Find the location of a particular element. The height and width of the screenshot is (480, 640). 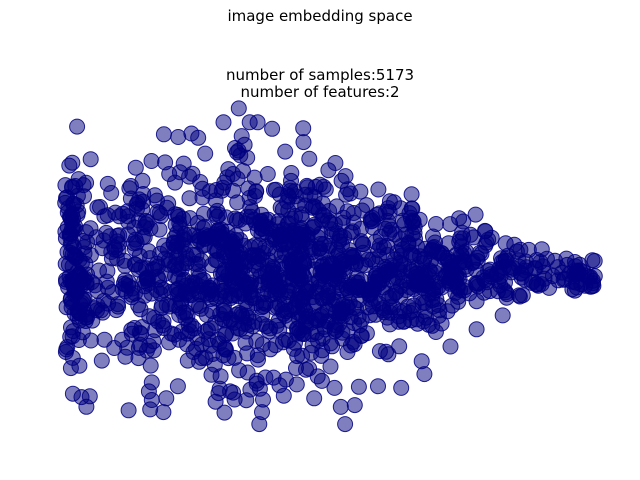

figure-suptitle: image embedding space is located at coordinates (320, 16).